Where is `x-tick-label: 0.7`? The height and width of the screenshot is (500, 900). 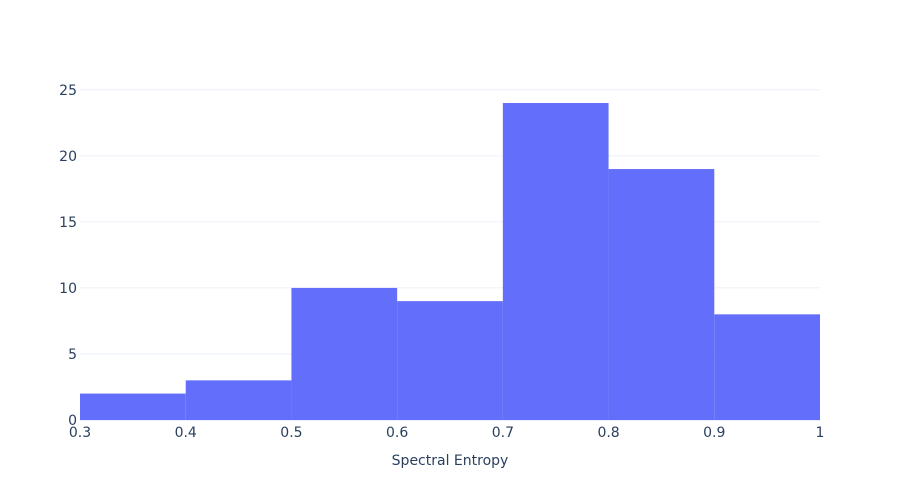
x-tick-label: 0.7 is located at coordinates (503, 433).